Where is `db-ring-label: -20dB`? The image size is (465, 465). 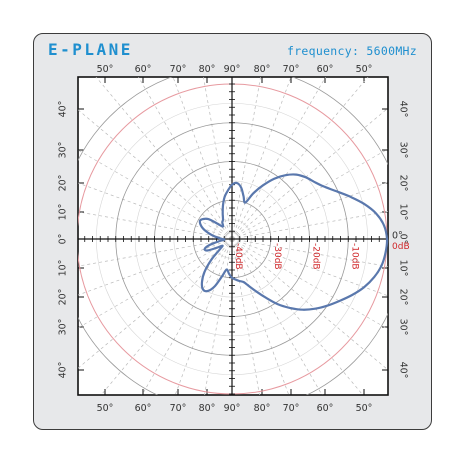 db-ring-label: -20dB is located at coordinates (316, 256).